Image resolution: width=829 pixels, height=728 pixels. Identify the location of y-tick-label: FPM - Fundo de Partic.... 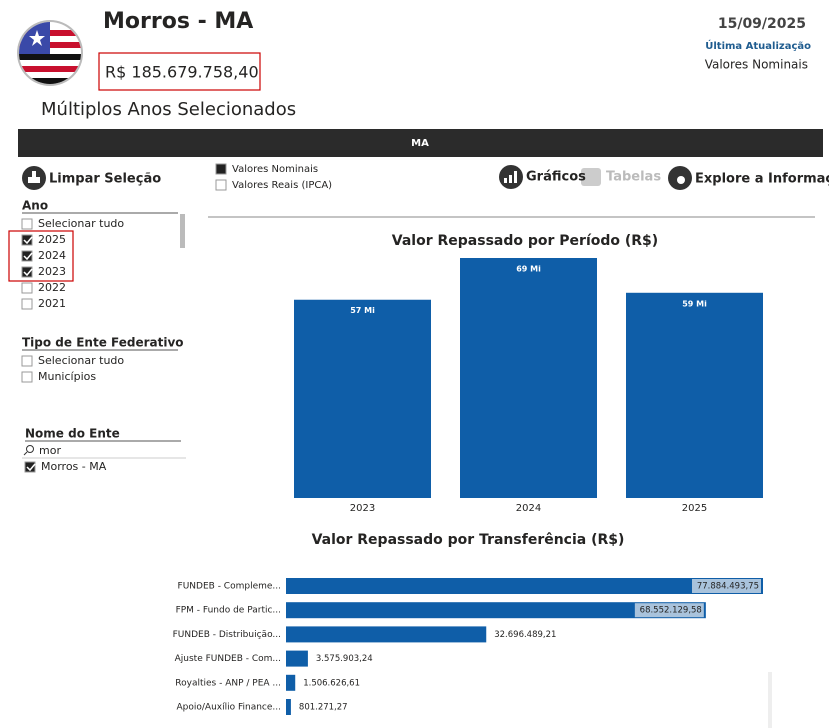
(228, 611).